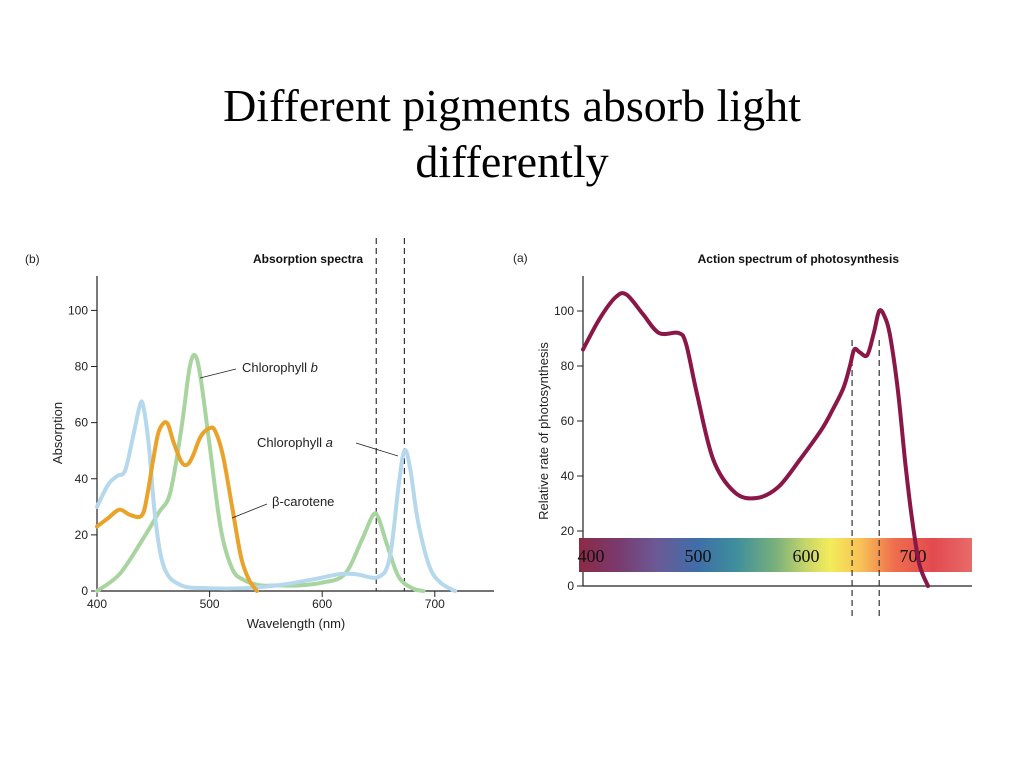 This screenshot has height=768, width=1024. I want to click on chlorophyll-a-leader, so click(377, 449).